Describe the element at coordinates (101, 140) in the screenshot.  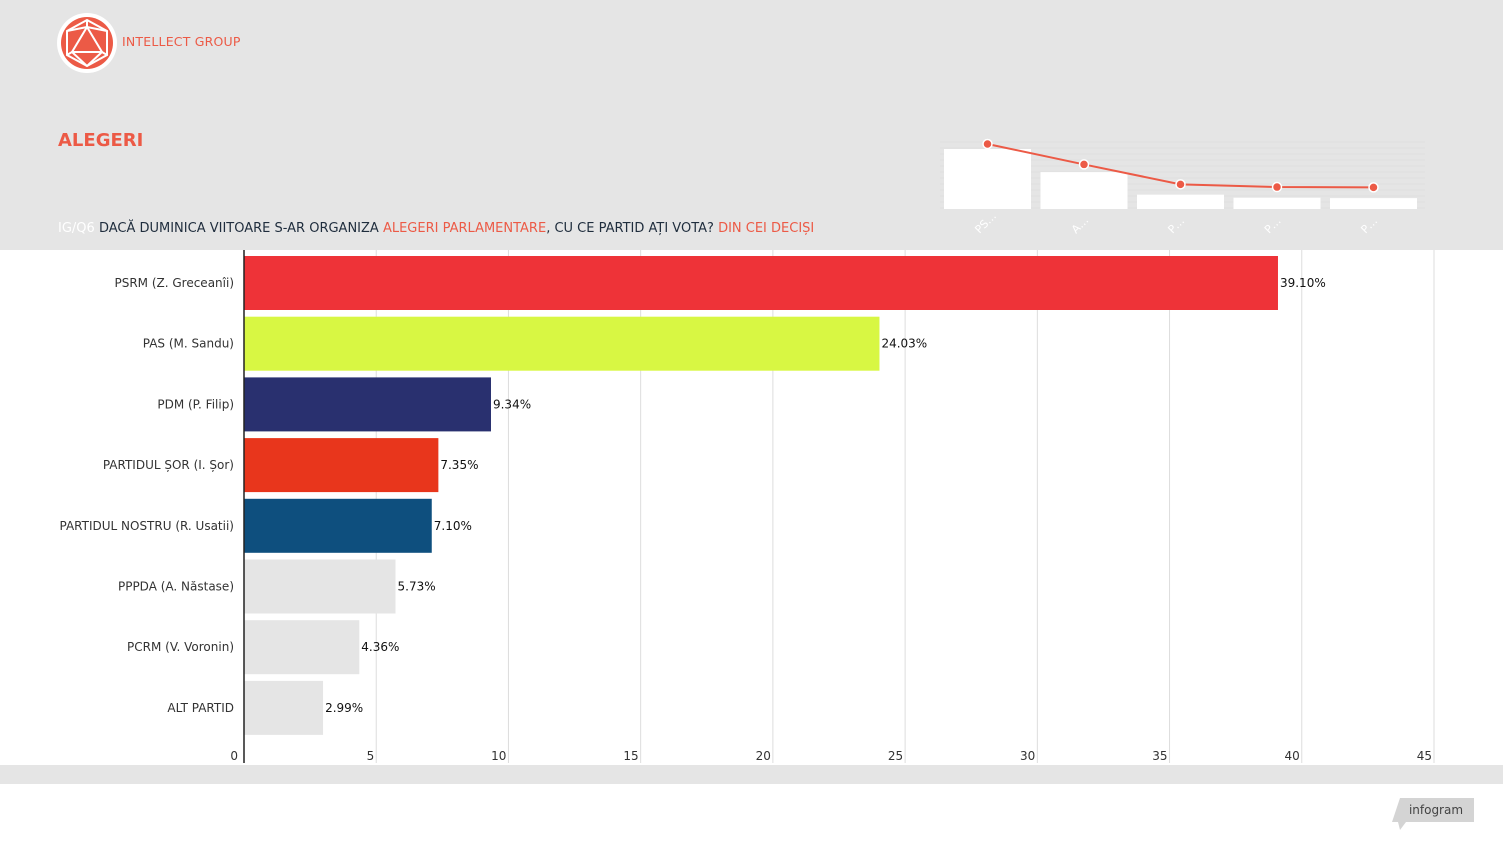
I see `page-title: ALEGERI` at that location.